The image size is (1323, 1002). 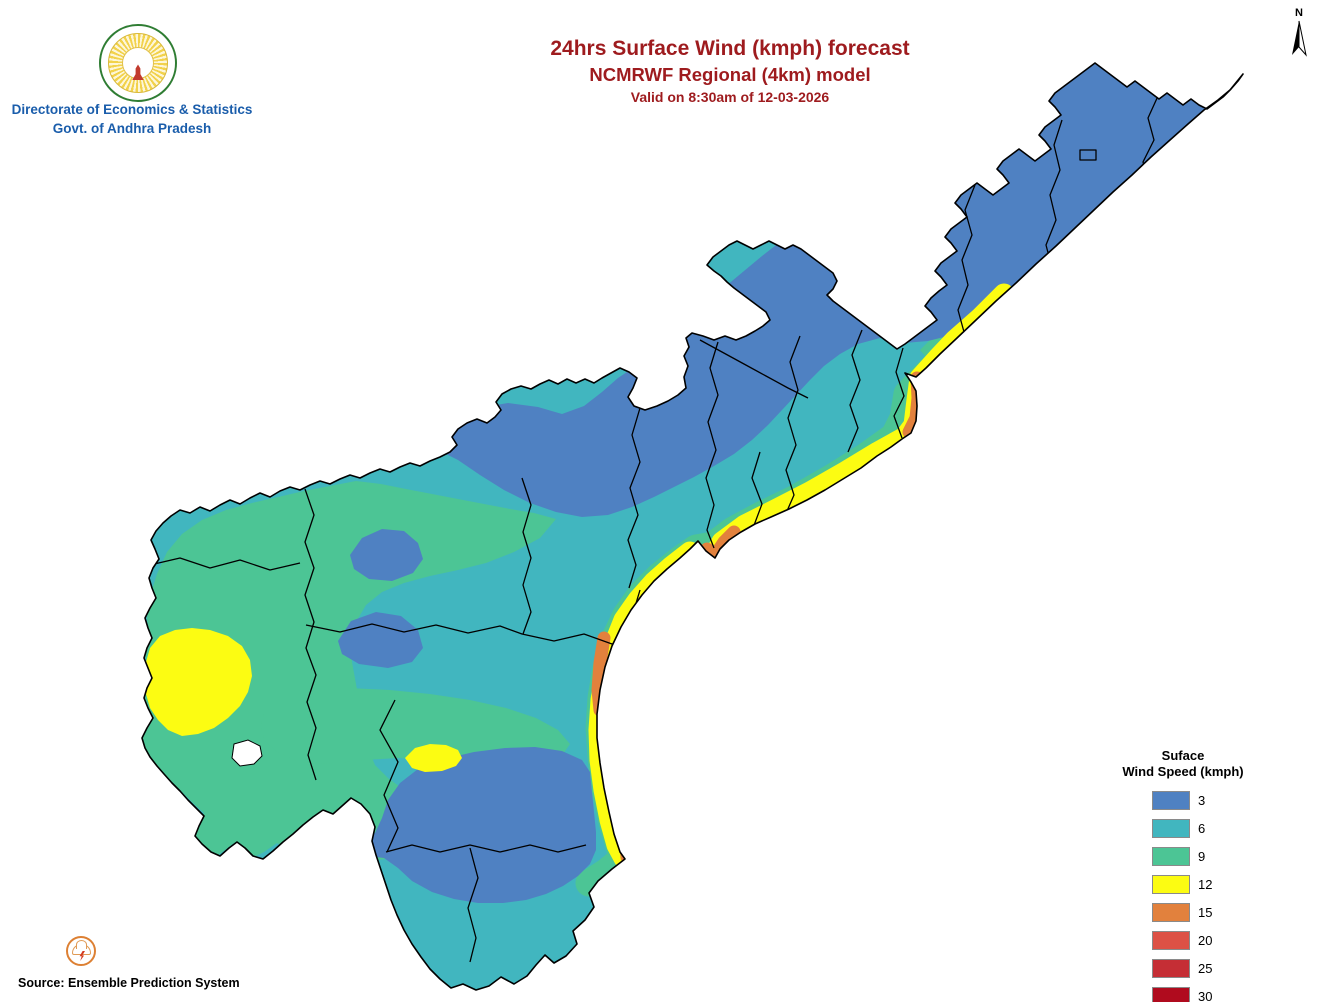 I want to click on wind-3kmph-region-south, so click(x=474, y=825).